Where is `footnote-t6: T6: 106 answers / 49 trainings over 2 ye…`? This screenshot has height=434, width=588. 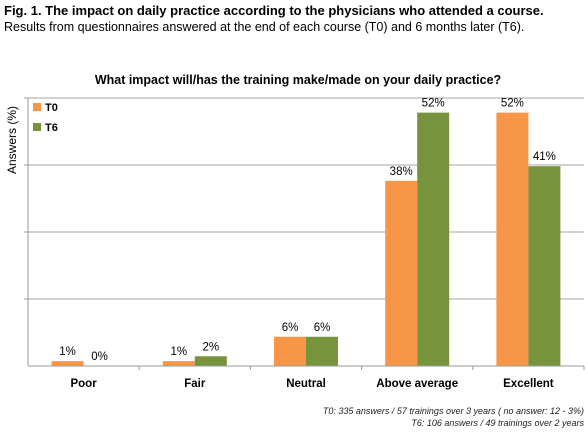 footnote-t6: T6: 106 answers / 49 trainings over 2 ye… is located at coordinates (497, 423).